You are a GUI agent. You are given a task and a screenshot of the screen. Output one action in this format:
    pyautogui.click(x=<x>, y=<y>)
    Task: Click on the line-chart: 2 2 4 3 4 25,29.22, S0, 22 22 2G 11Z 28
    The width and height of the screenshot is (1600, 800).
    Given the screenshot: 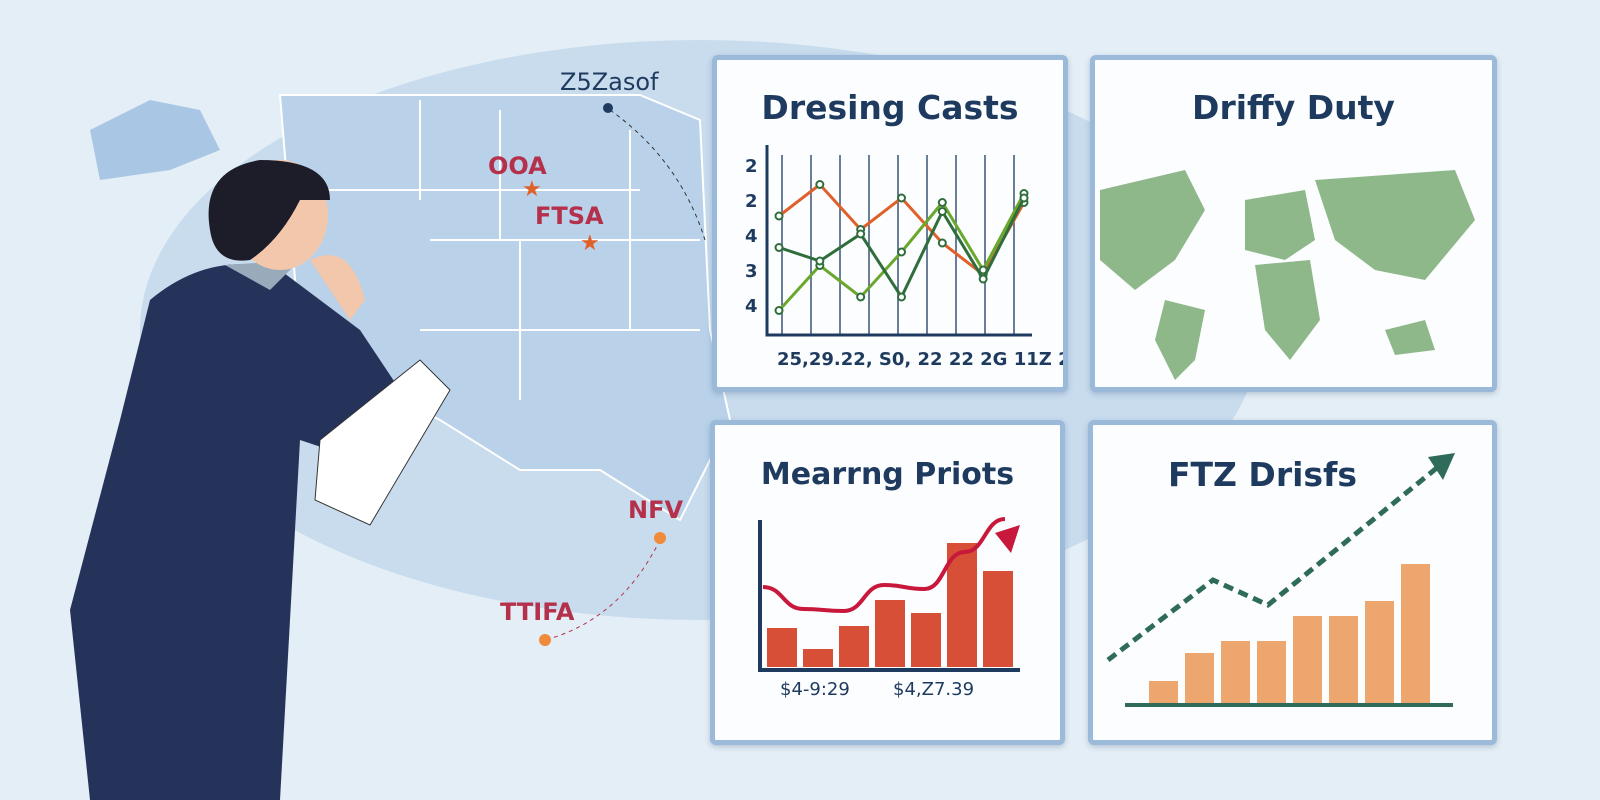 What is the action you would take?
    pyautogui.click(x=904, y=257)
    